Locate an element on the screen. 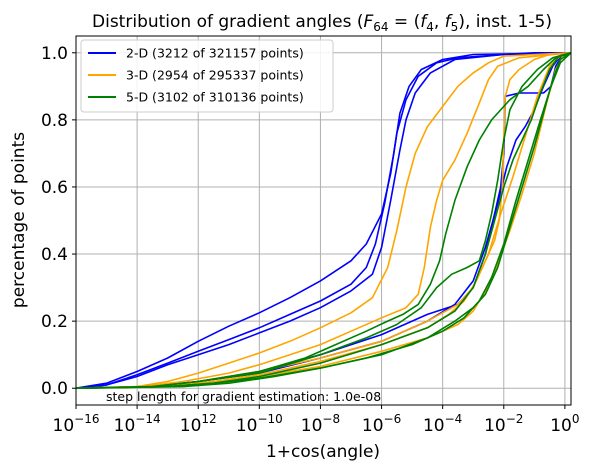 The width and height of the screenshot is (594, 471). legend-label-3d: 3-D (2954 of 295337 points) is located at coordinates (215, 75).